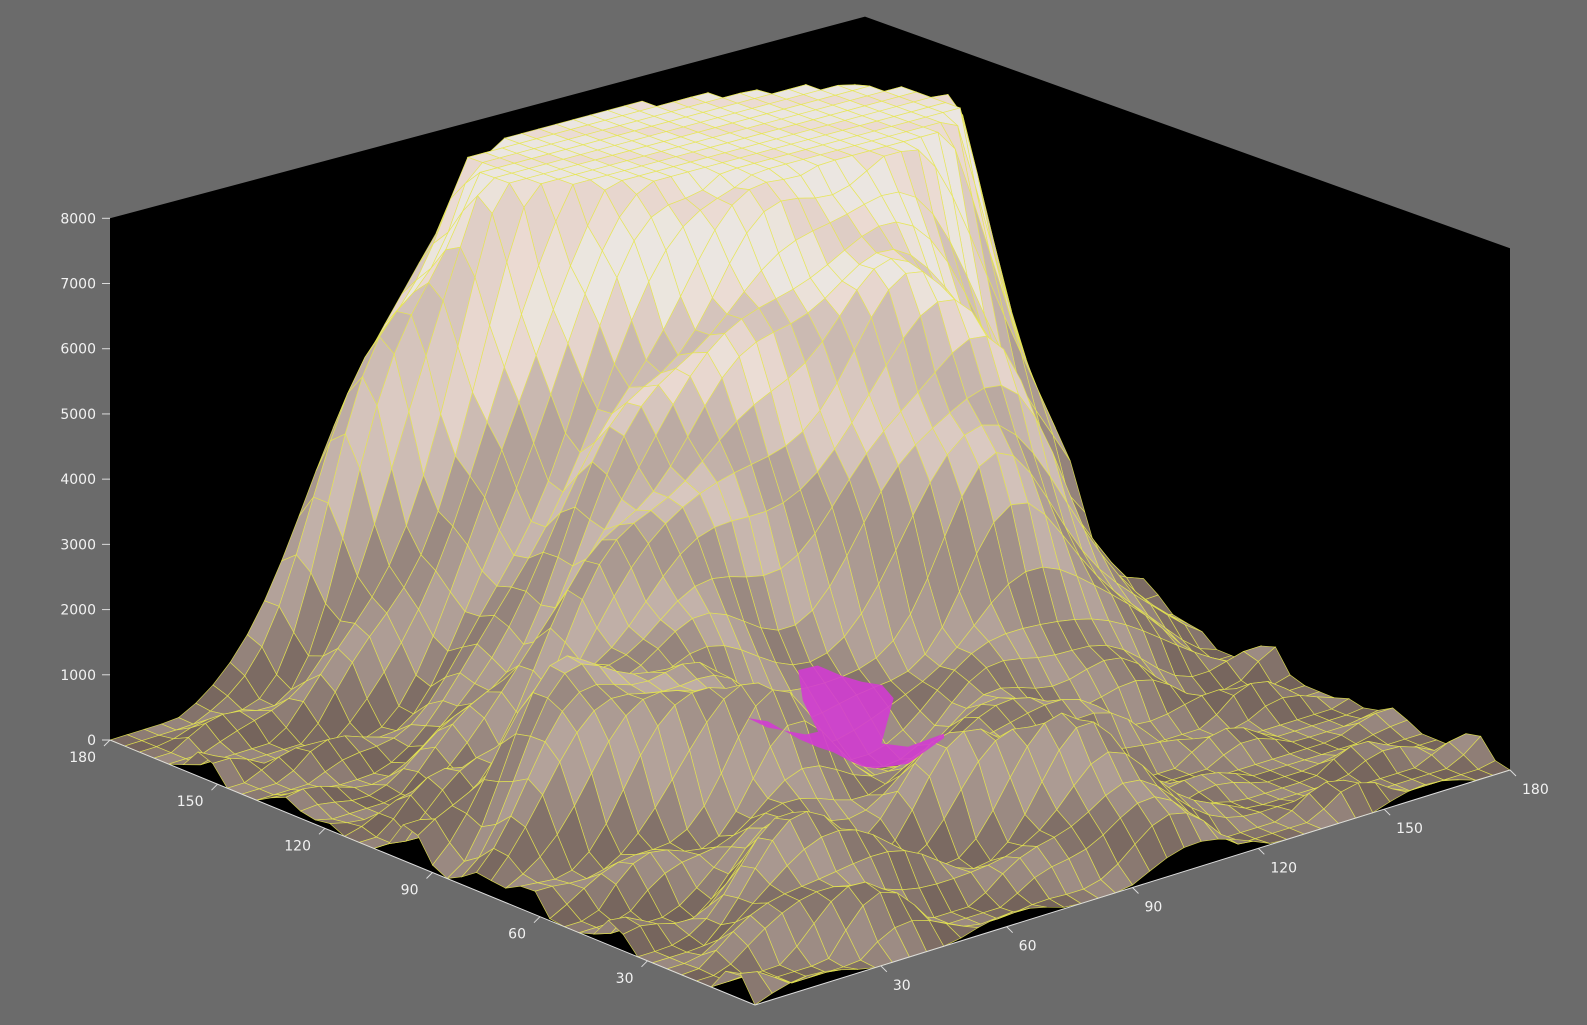 This screenshot has width=1587, height=1025. I want to click on right-axis-tick-label: 60, so click(1028, 947).